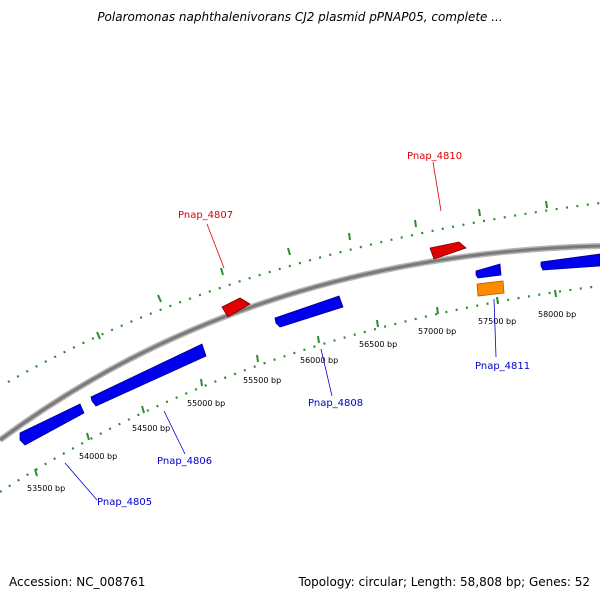 The image size is (600, 600). What do you see at coordinates (502, 366) in the screenshot?
I see `gene-label-pnap-4811: Pnap_4811` at bounding box center [502, 366].